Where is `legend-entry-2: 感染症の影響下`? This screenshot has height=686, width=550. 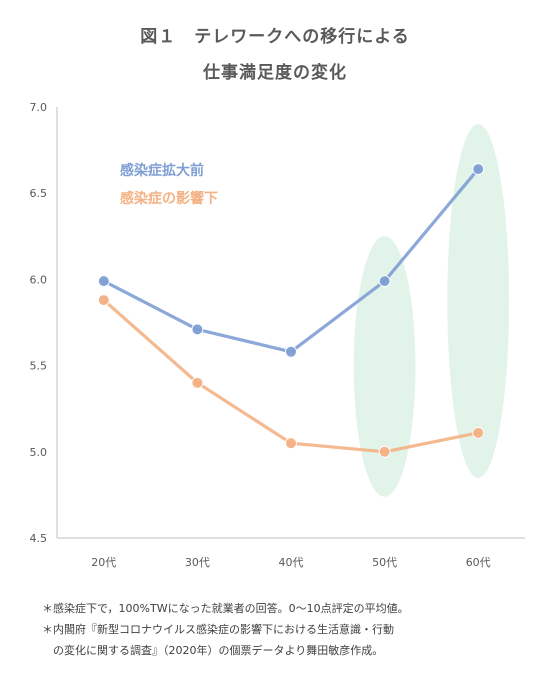 legend-entry-2: 感染症の影響下 is located at coordinates (169, 198).